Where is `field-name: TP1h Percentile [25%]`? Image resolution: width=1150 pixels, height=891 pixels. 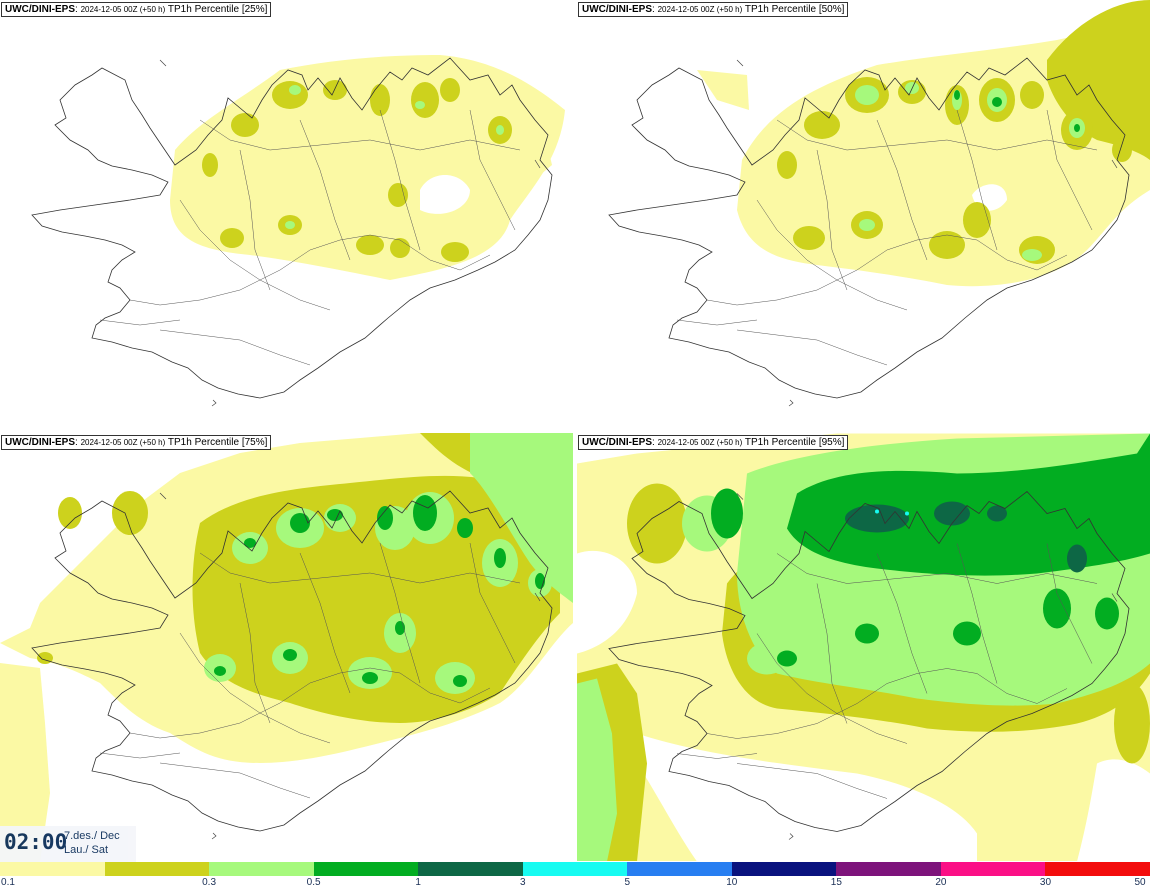 field-name: TP1h Percentile [25%] is located at coordinates (217, 9).